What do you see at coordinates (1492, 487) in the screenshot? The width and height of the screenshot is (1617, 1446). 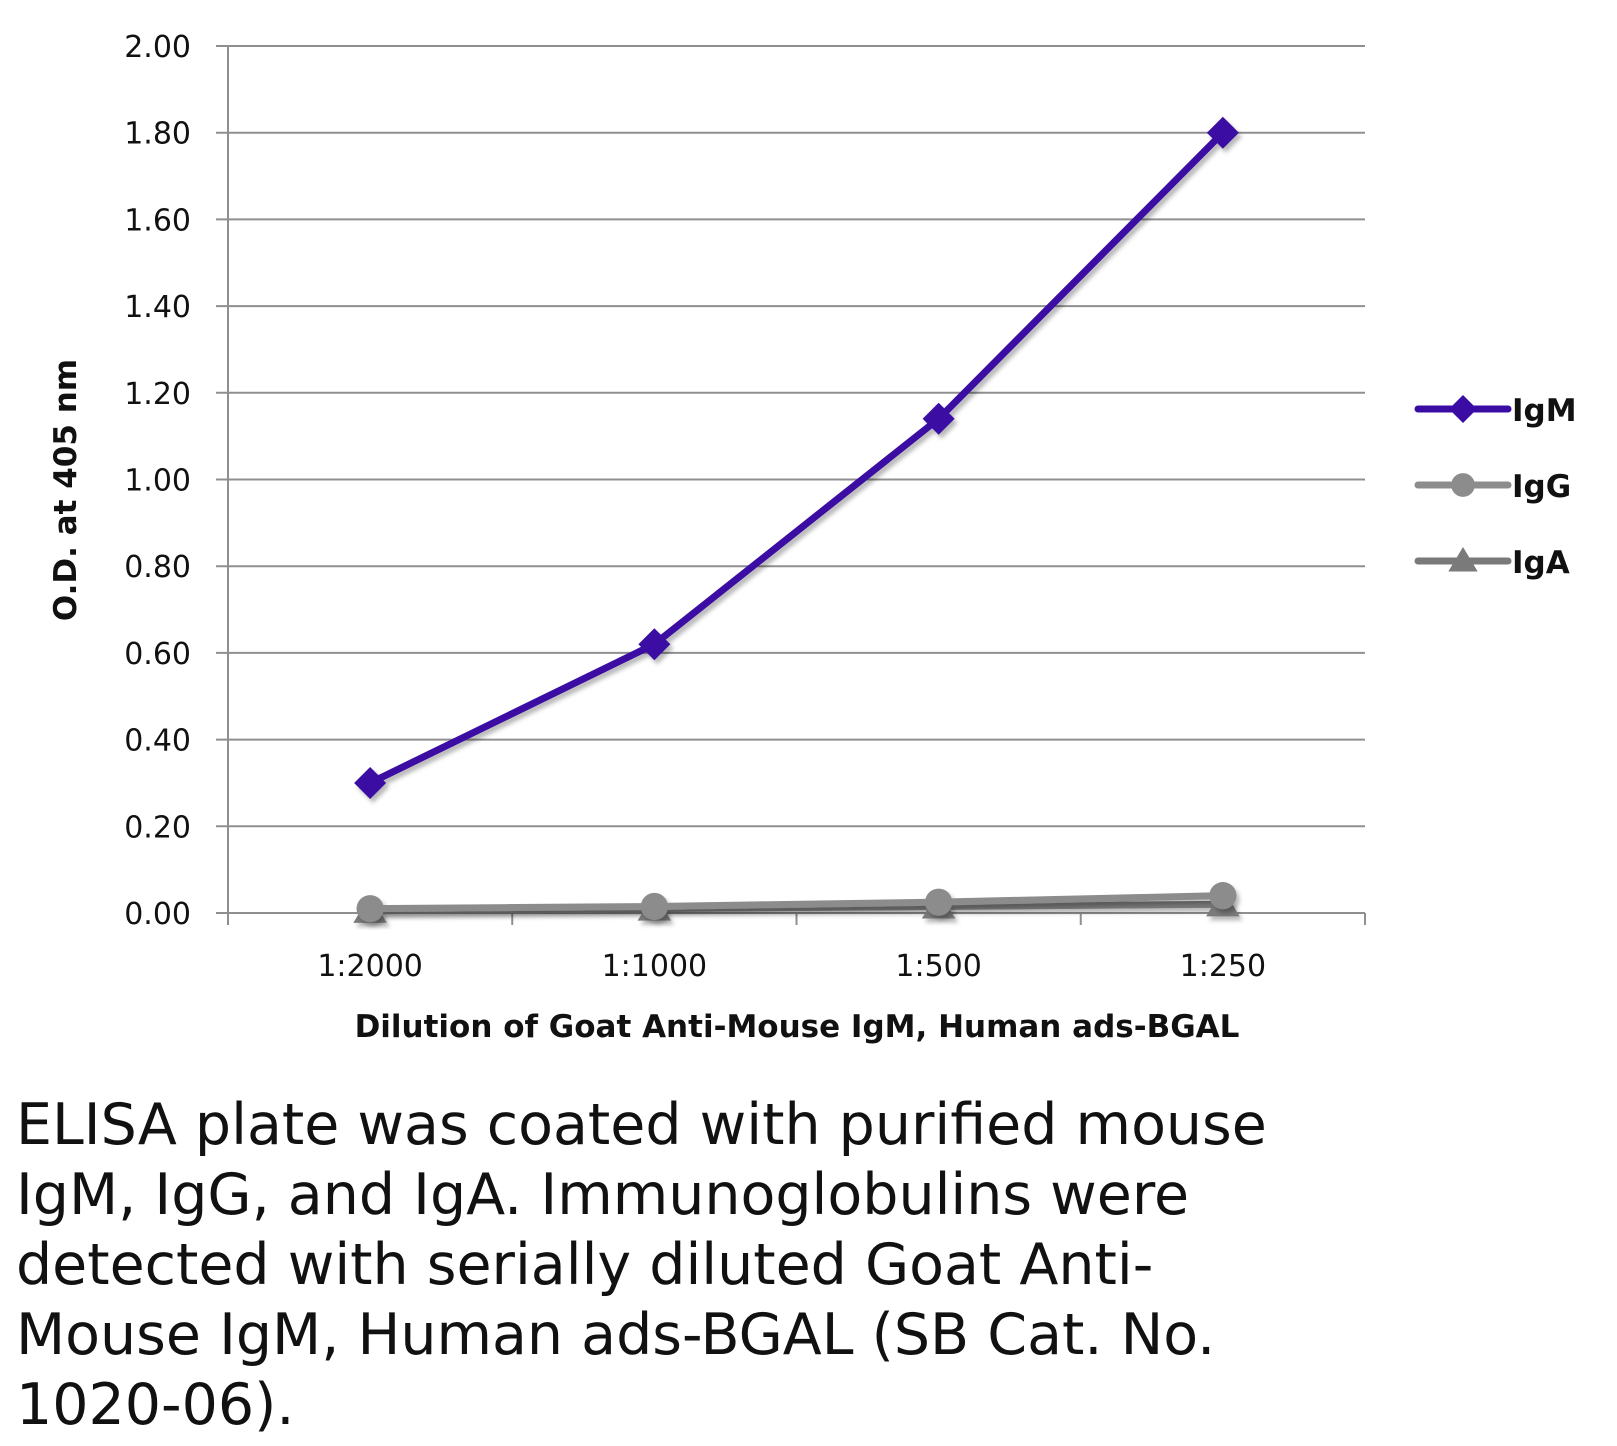 I see `legend-item-igg: IgG` at bounding box center [1492, 487].